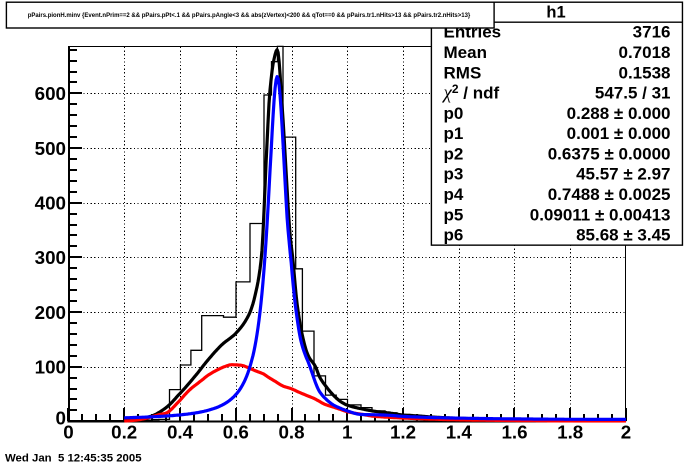  What do you see at coordinates (471, 93) in the screenshot?
I see `svg-text: χ2 / ndf` at bounding box center [471, 93].